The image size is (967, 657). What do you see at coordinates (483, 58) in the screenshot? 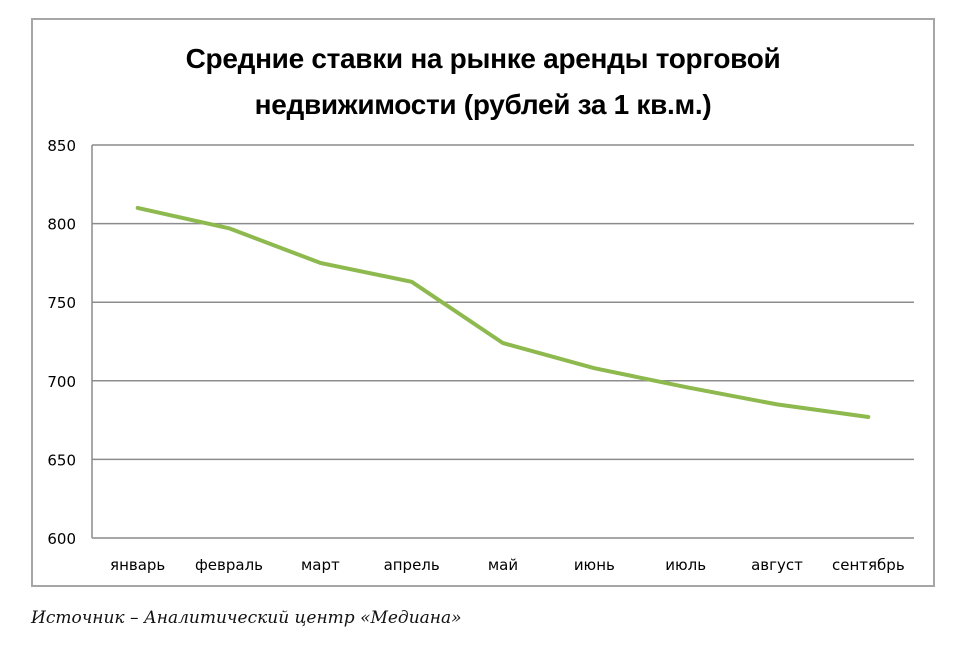
I see `chart-title-line-1: Средние ставки на рынке аренды торговой` at bounding box center [483, 58].